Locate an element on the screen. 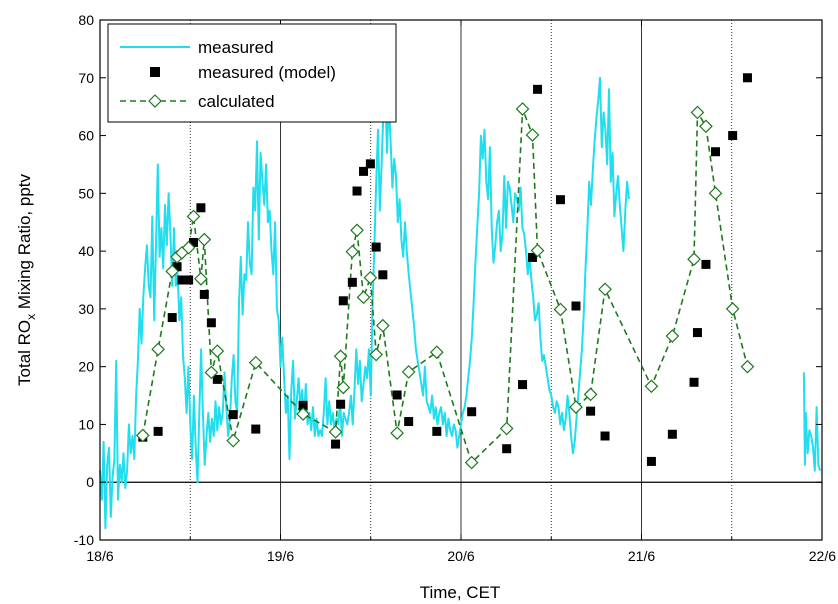 The height and width of the screenshot is (604, 838). y-axis-title-main: Total RO is located at coordinates (24, 353).